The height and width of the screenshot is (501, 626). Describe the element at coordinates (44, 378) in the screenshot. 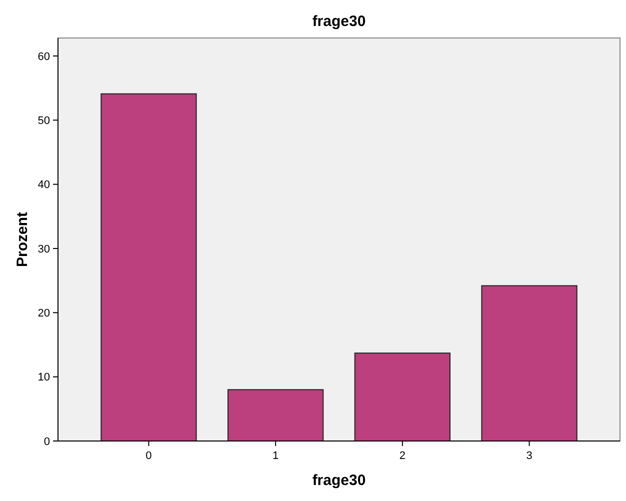

I see `y-tick-label: 10` at that location.